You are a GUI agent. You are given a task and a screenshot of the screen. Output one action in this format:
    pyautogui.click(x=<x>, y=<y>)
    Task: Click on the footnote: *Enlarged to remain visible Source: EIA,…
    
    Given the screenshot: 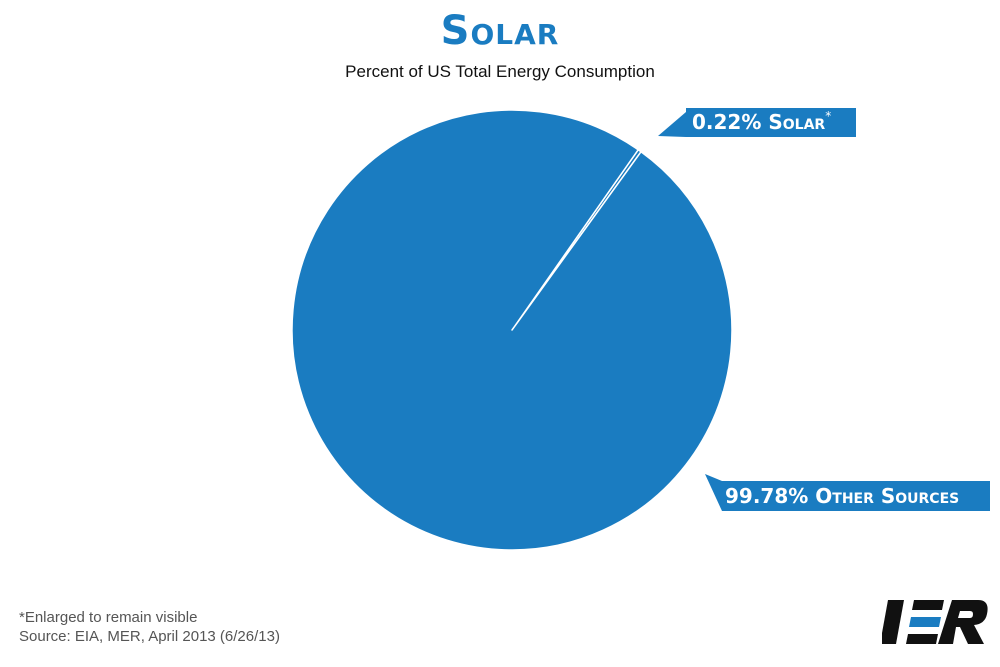 What is the action you would take?
    pyautogui.click(x=149, y=627)
    